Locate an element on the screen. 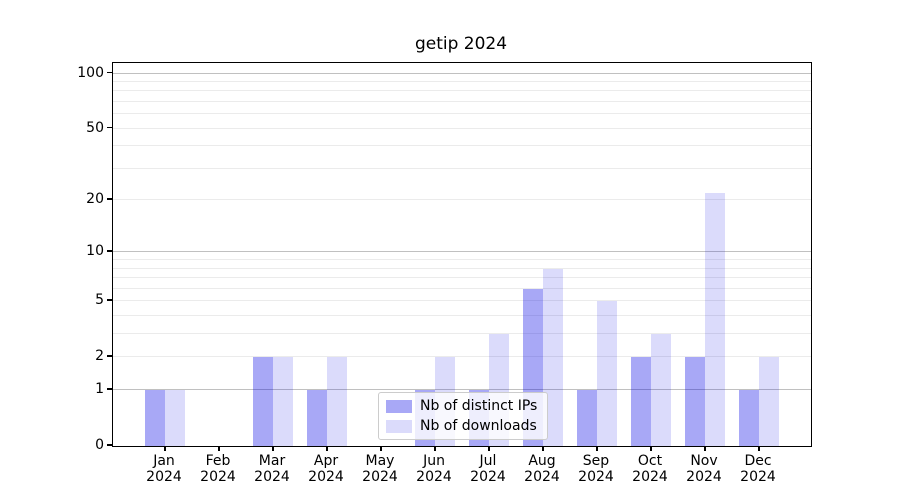 The image size is (900, 500). x-tick-label: Jul 2024 is located at coordinates (488, 469).